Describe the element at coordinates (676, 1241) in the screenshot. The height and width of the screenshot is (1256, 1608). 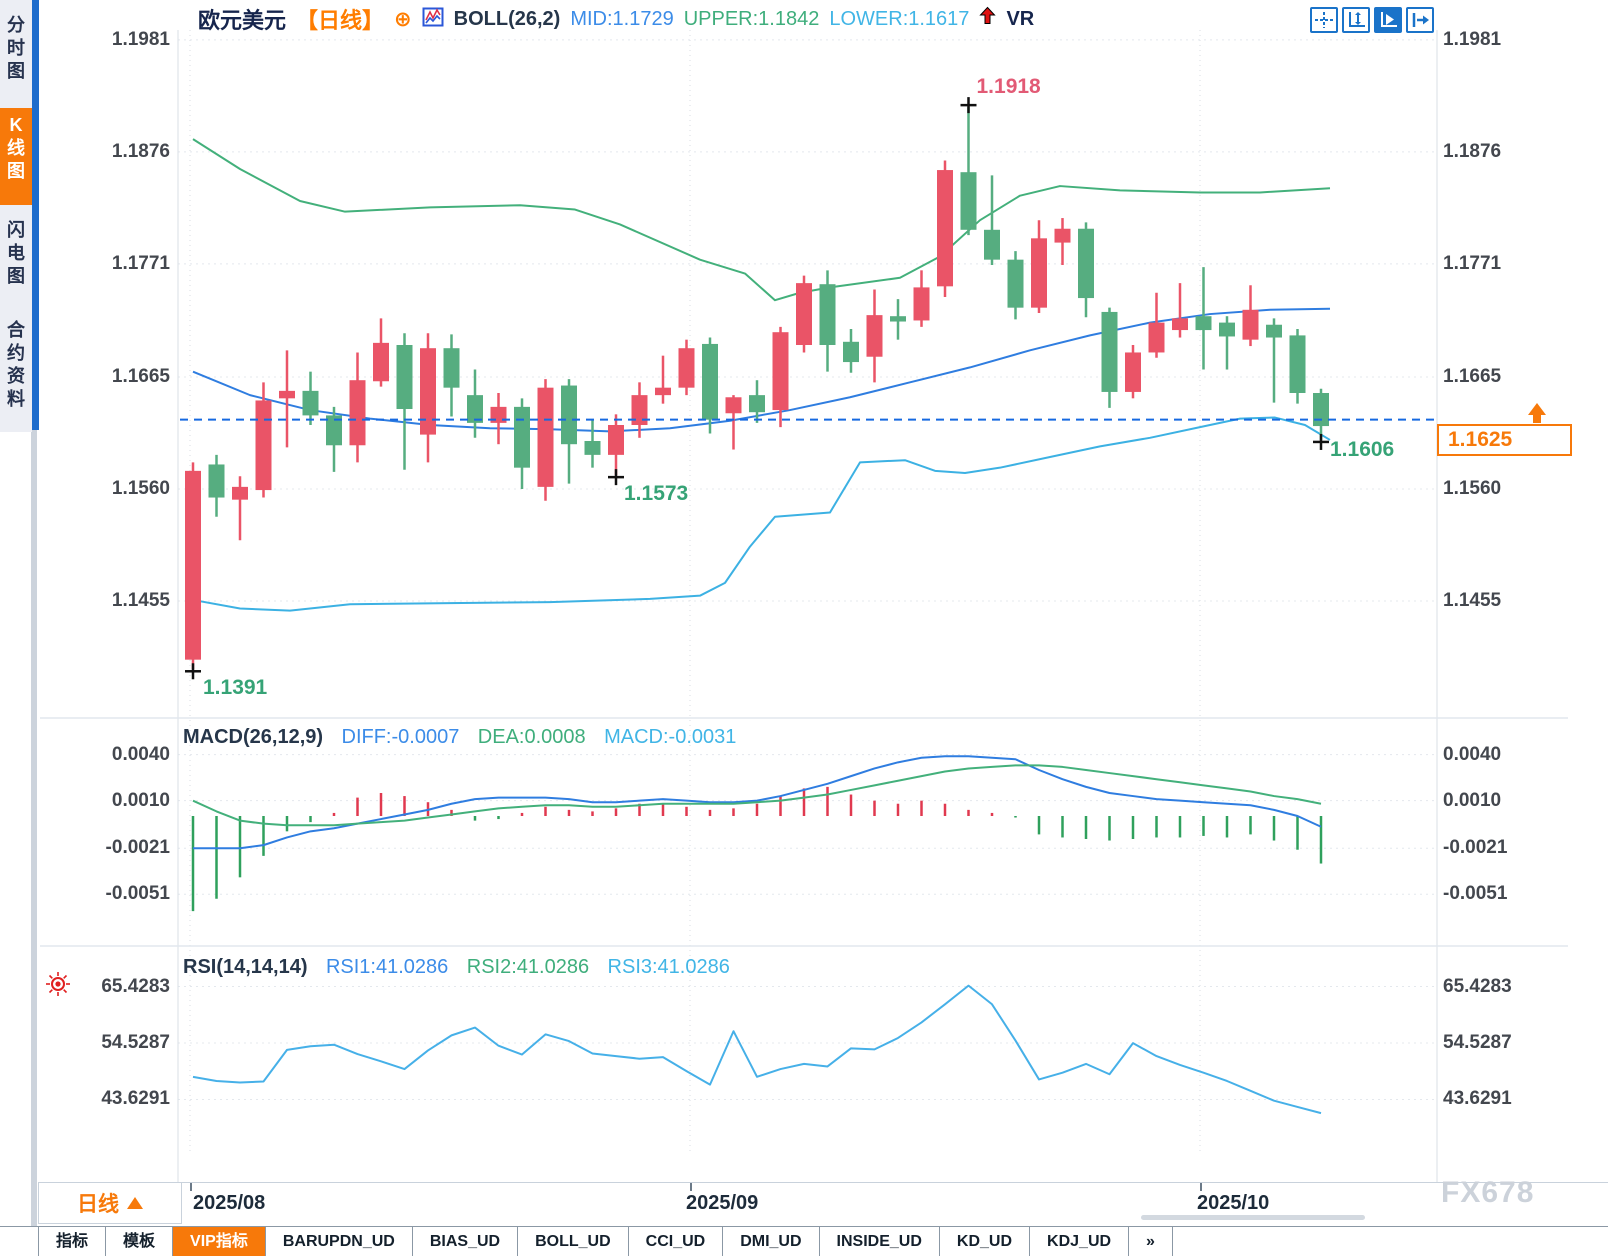
I see `tab-CCI_UD: CCI_UD` at that location.